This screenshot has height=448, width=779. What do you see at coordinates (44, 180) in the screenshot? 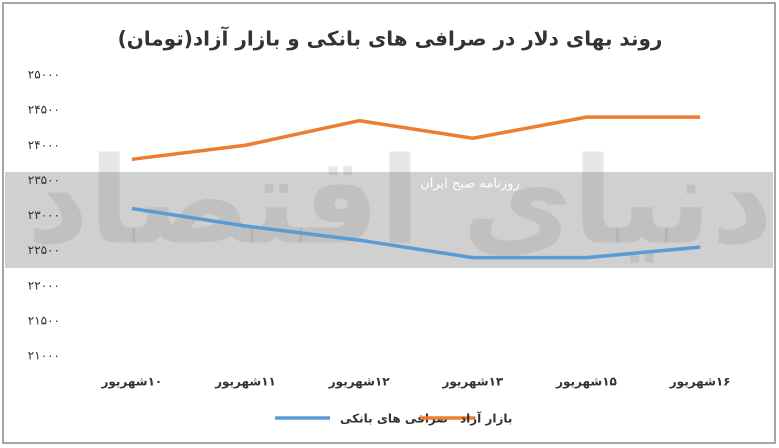
I see `y-tick-label: ۲۳۵۰۰` at bounding box center [44, 180].